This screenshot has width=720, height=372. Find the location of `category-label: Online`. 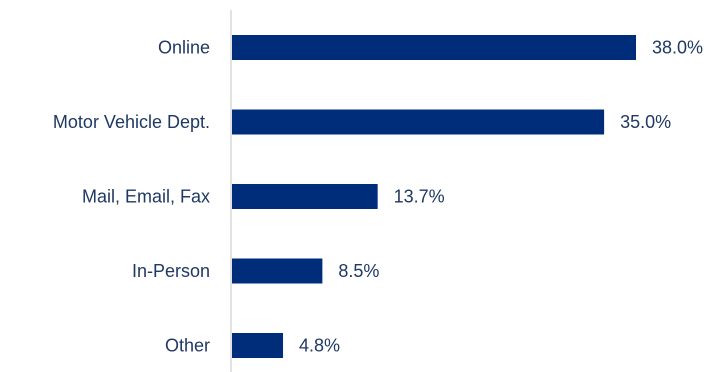

category-label: Online is located at coordinates (184, 48).